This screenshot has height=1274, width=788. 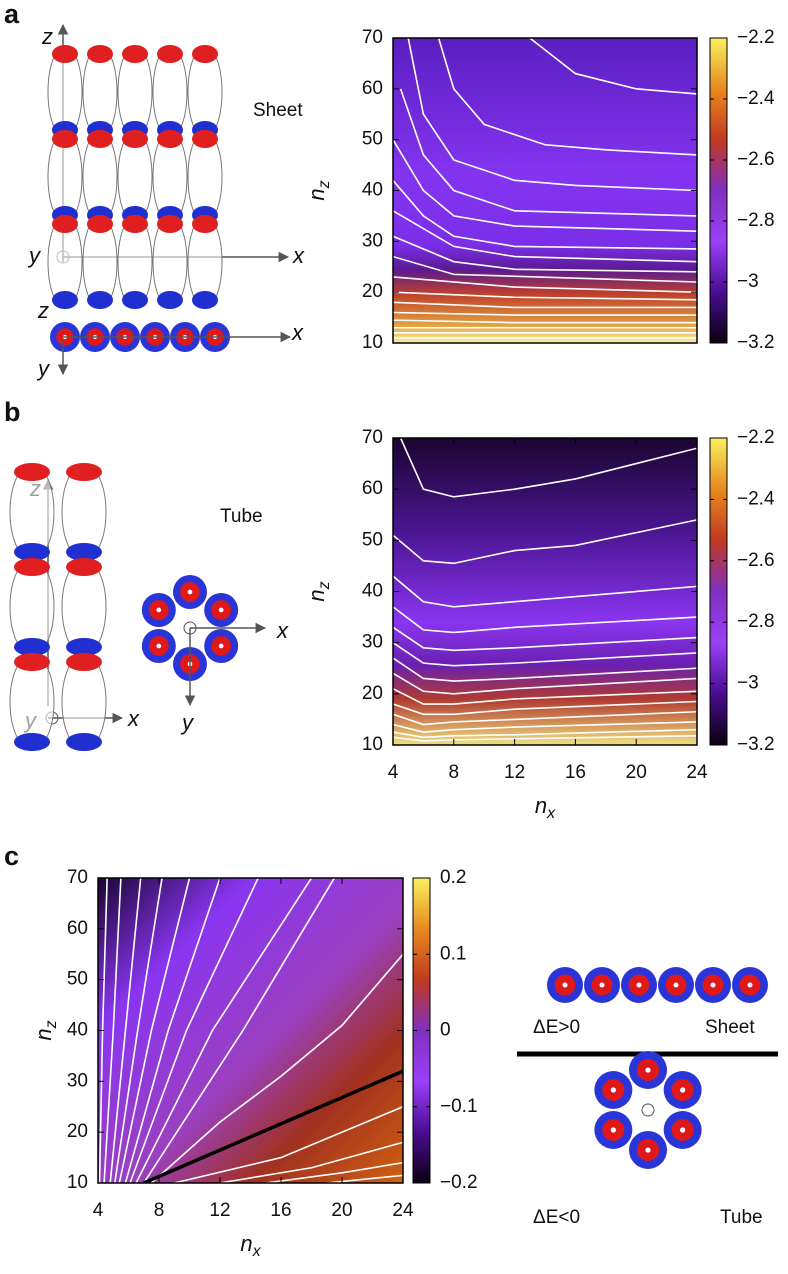 What do you see at coordinates (730, 1027) in the screenshot?
I see `structure-name: Sheet` at bounding box center [730, 1027].